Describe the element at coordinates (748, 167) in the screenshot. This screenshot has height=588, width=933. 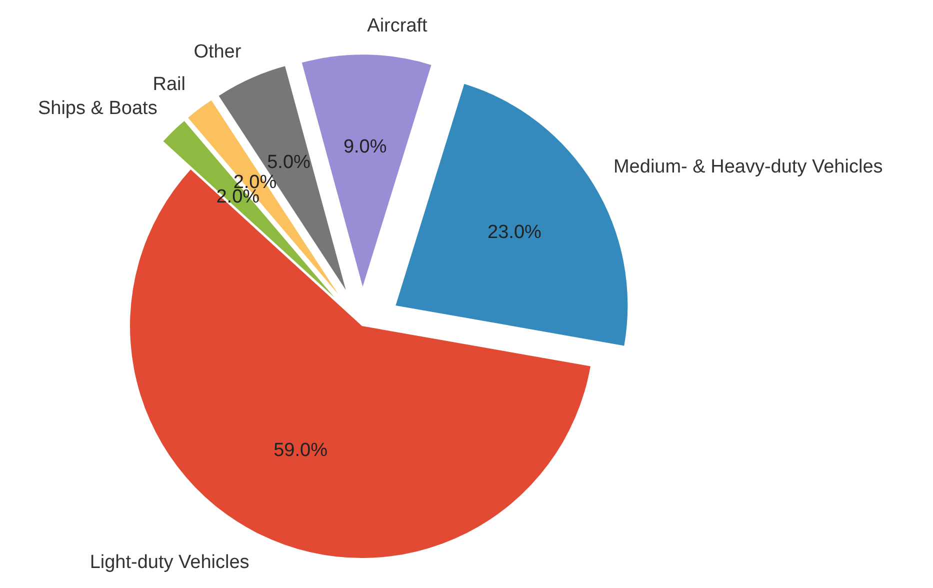
I see `slice-label: Medium- & Heavy-duty Vehicles` at that location.